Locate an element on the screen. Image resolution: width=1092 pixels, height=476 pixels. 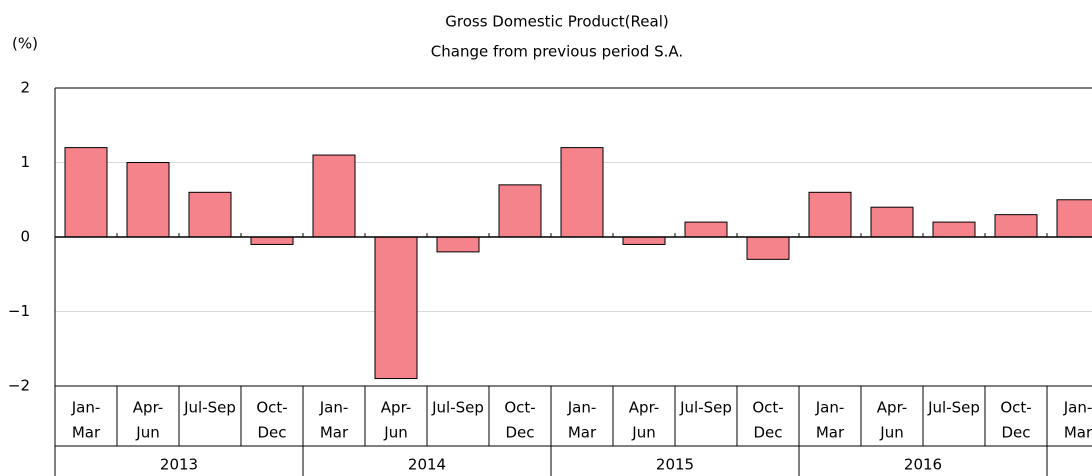
y-tick-label: 0 is located at coordinates (25, 237).